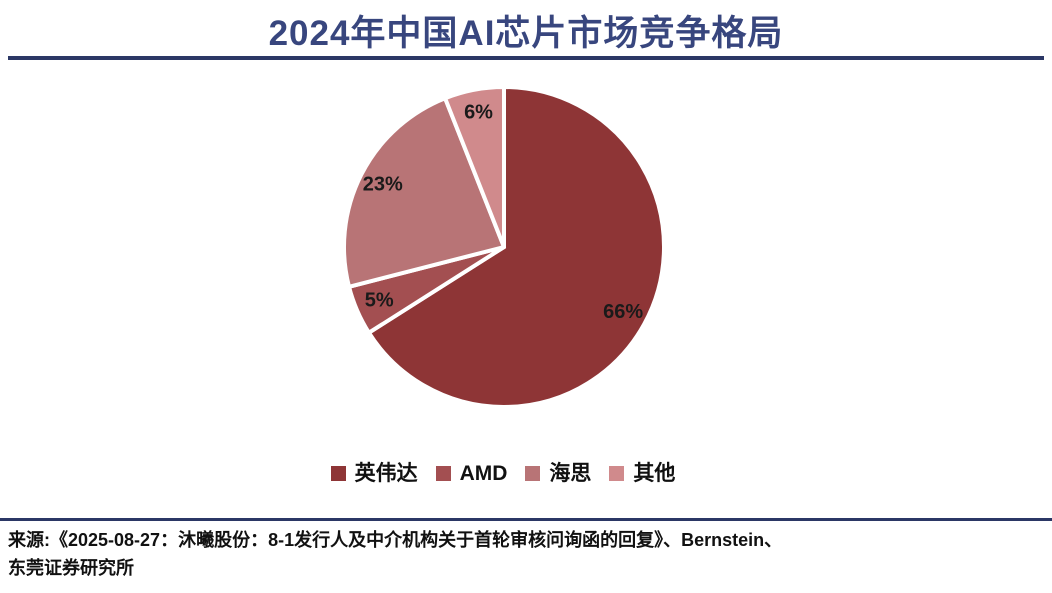  I want to click on chart-header: 2024年中国AI芯片市场竞争格局, so click(526, 28).